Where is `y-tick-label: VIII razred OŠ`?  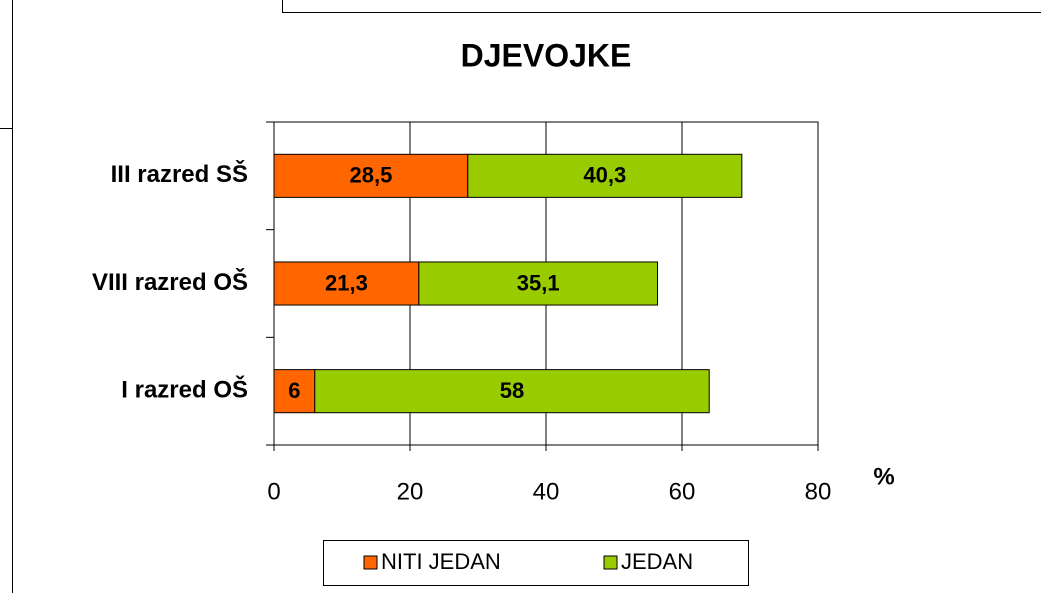 y-tick-label: VIII razred OŠ is located at coordinates (170, 282).